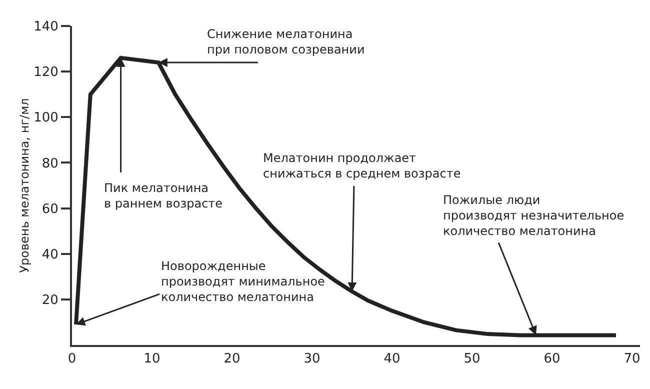 This screenshot has width=650, height=389. What do you see at coordinates (50, 164) in the screenshot?
I see `y-tick-label: 80` at bounding box center [50, 164].